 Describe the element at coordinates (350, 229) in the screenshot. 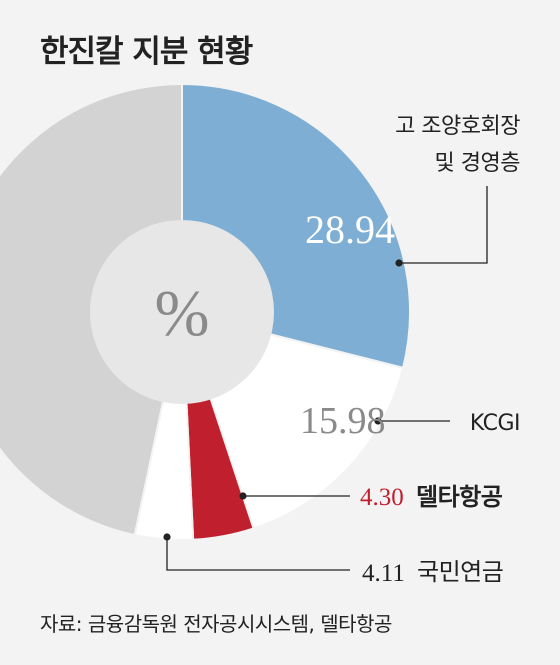

I see `value-label-0: 28.94` at that location.